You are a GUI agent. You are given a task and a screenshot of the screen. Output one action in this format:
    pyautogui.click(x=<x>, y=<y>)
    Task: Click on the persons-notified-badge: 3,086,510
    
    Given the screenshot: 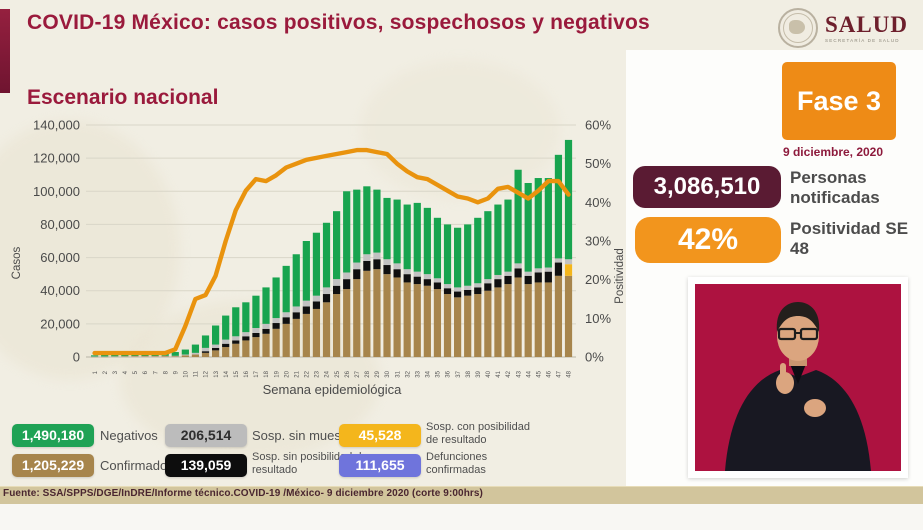 What is the action you would take?
    pyautogui.click(x=707, y=187)
    